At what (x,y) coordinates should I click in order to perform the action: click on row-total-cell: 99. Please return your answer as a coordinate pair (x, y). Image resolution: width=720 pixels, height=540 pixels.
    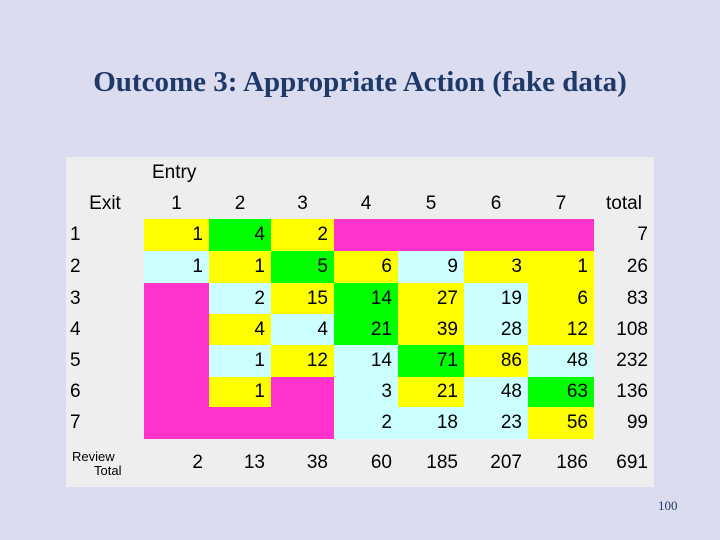
    Looking at the image, I should click on (637, 422).